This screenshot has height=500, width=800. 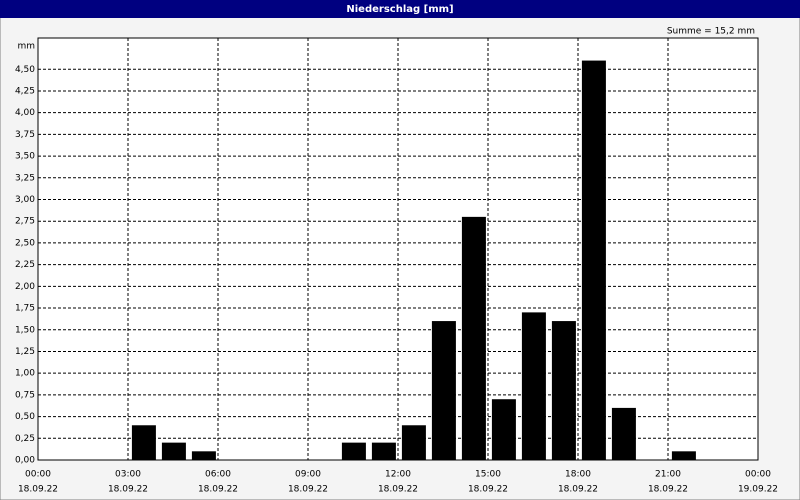 I want to click on annotation: Summe = 15,2 mm, so click(x=711, y=32).